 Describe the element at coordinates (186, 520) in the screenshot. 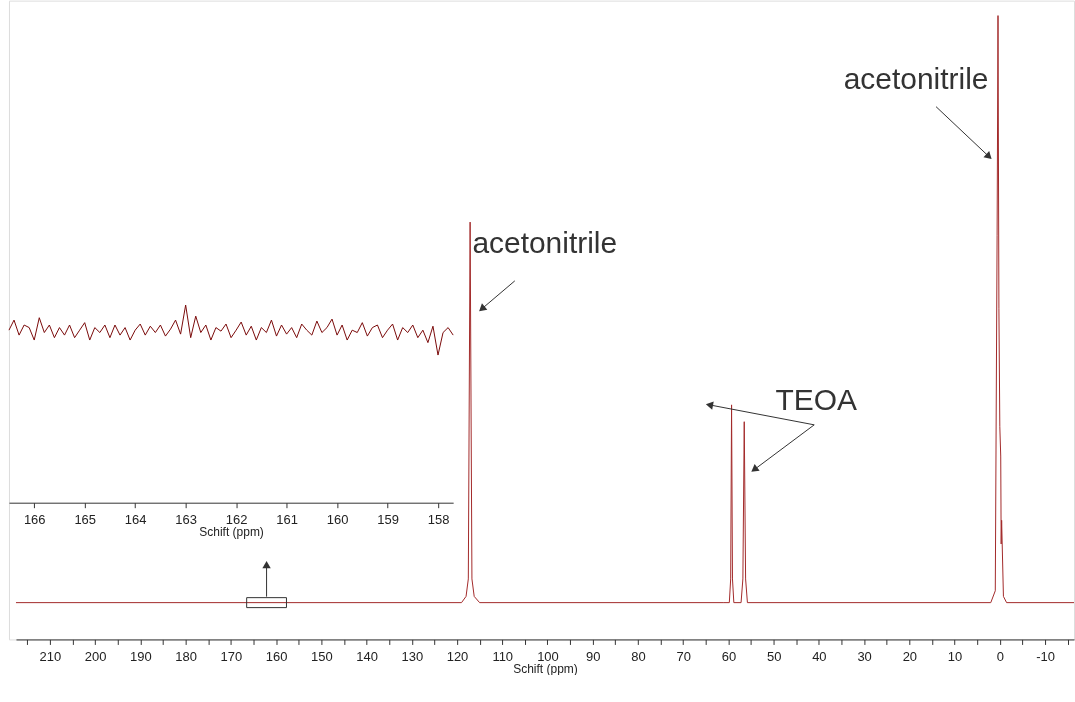

I see `x-tick-label: 163` at that location.